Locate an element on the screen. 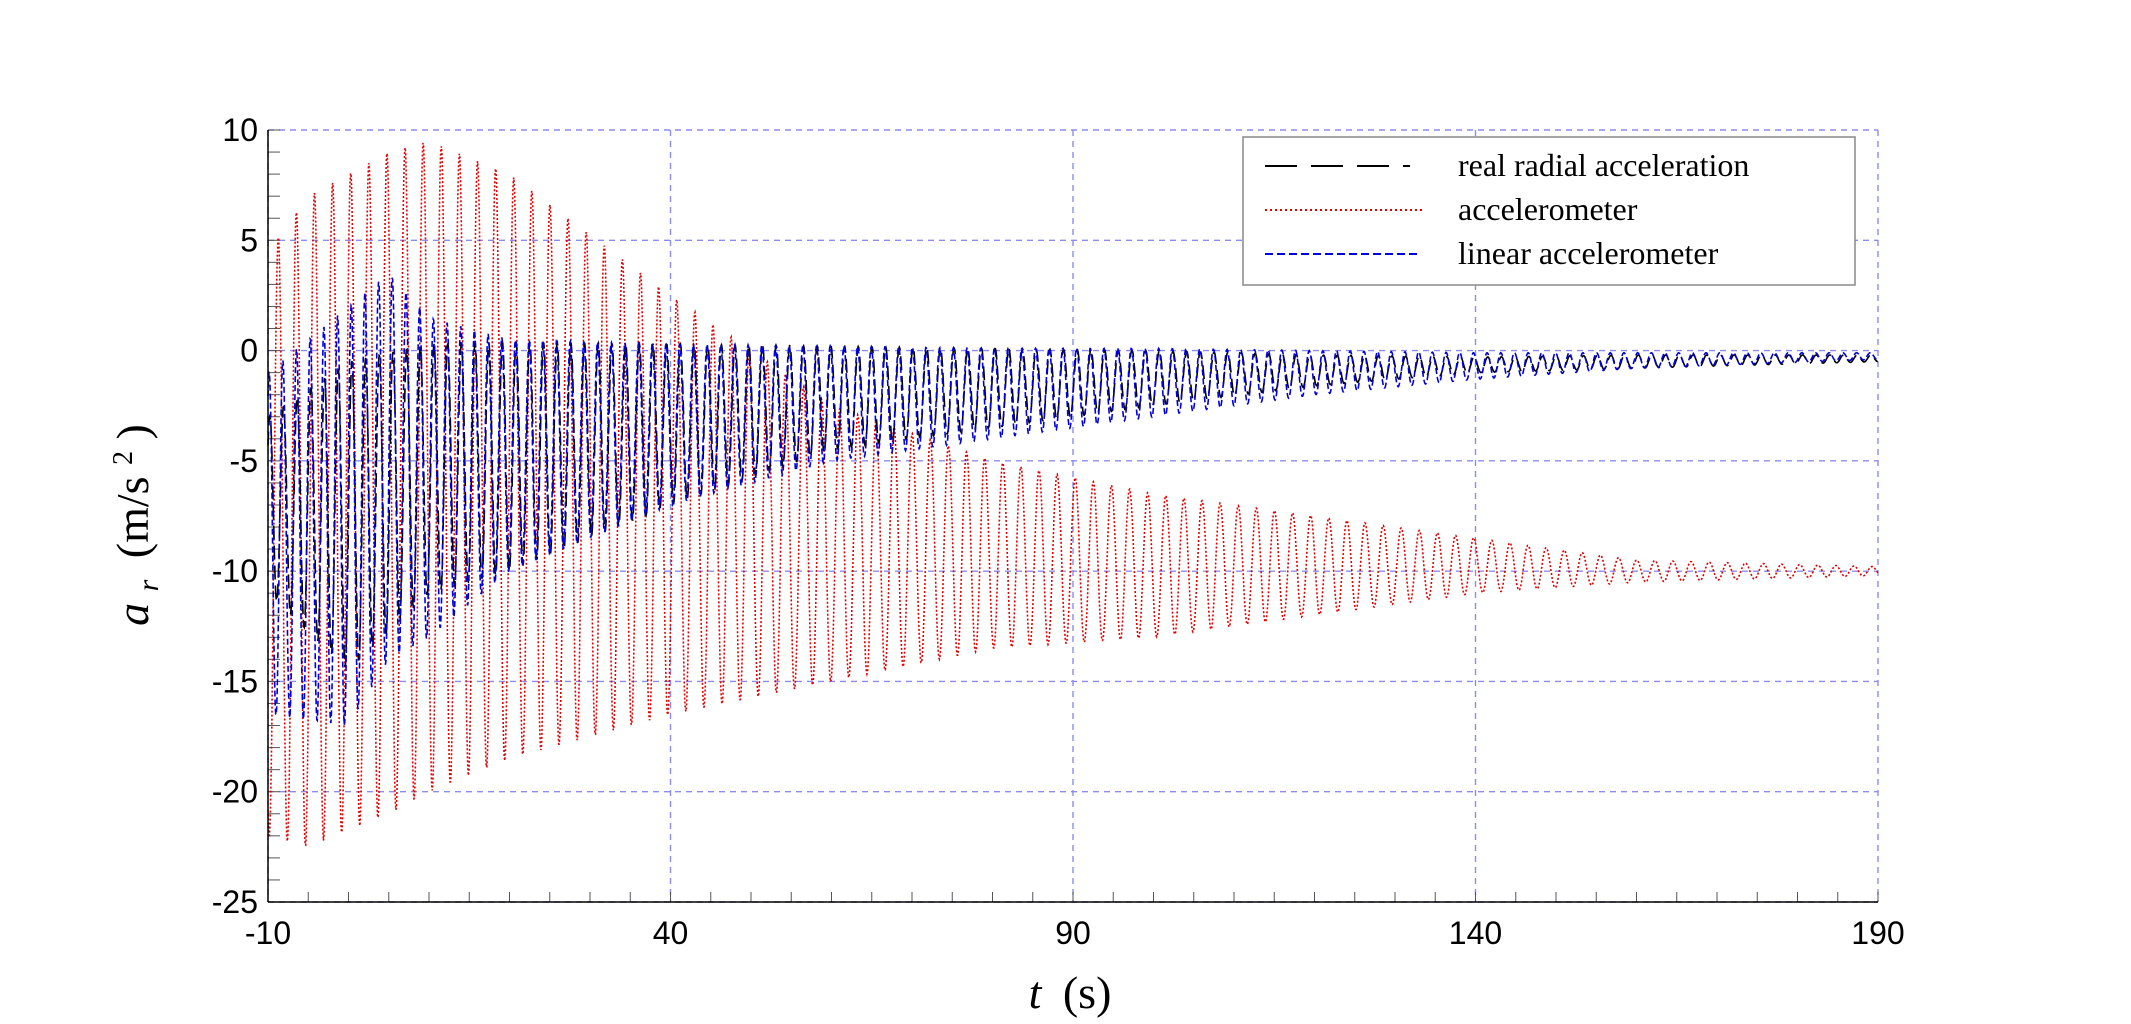 The width and height of the screenshot is (2131, 1024). y-tick-label: -15 is located at coordinates (235, 681).